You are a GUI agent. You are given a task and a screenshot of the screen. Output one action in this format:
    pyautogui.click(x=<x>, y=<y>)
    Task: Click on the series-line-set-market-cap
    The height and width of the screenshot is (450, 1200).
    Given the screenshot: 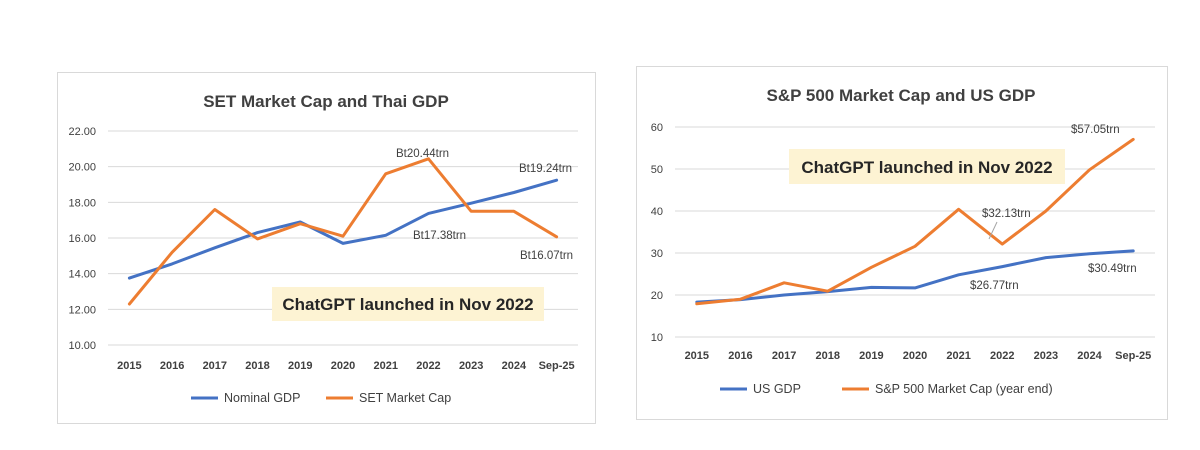 What is the action you would take?
    pyautogui.click(x=343, y=231)
    